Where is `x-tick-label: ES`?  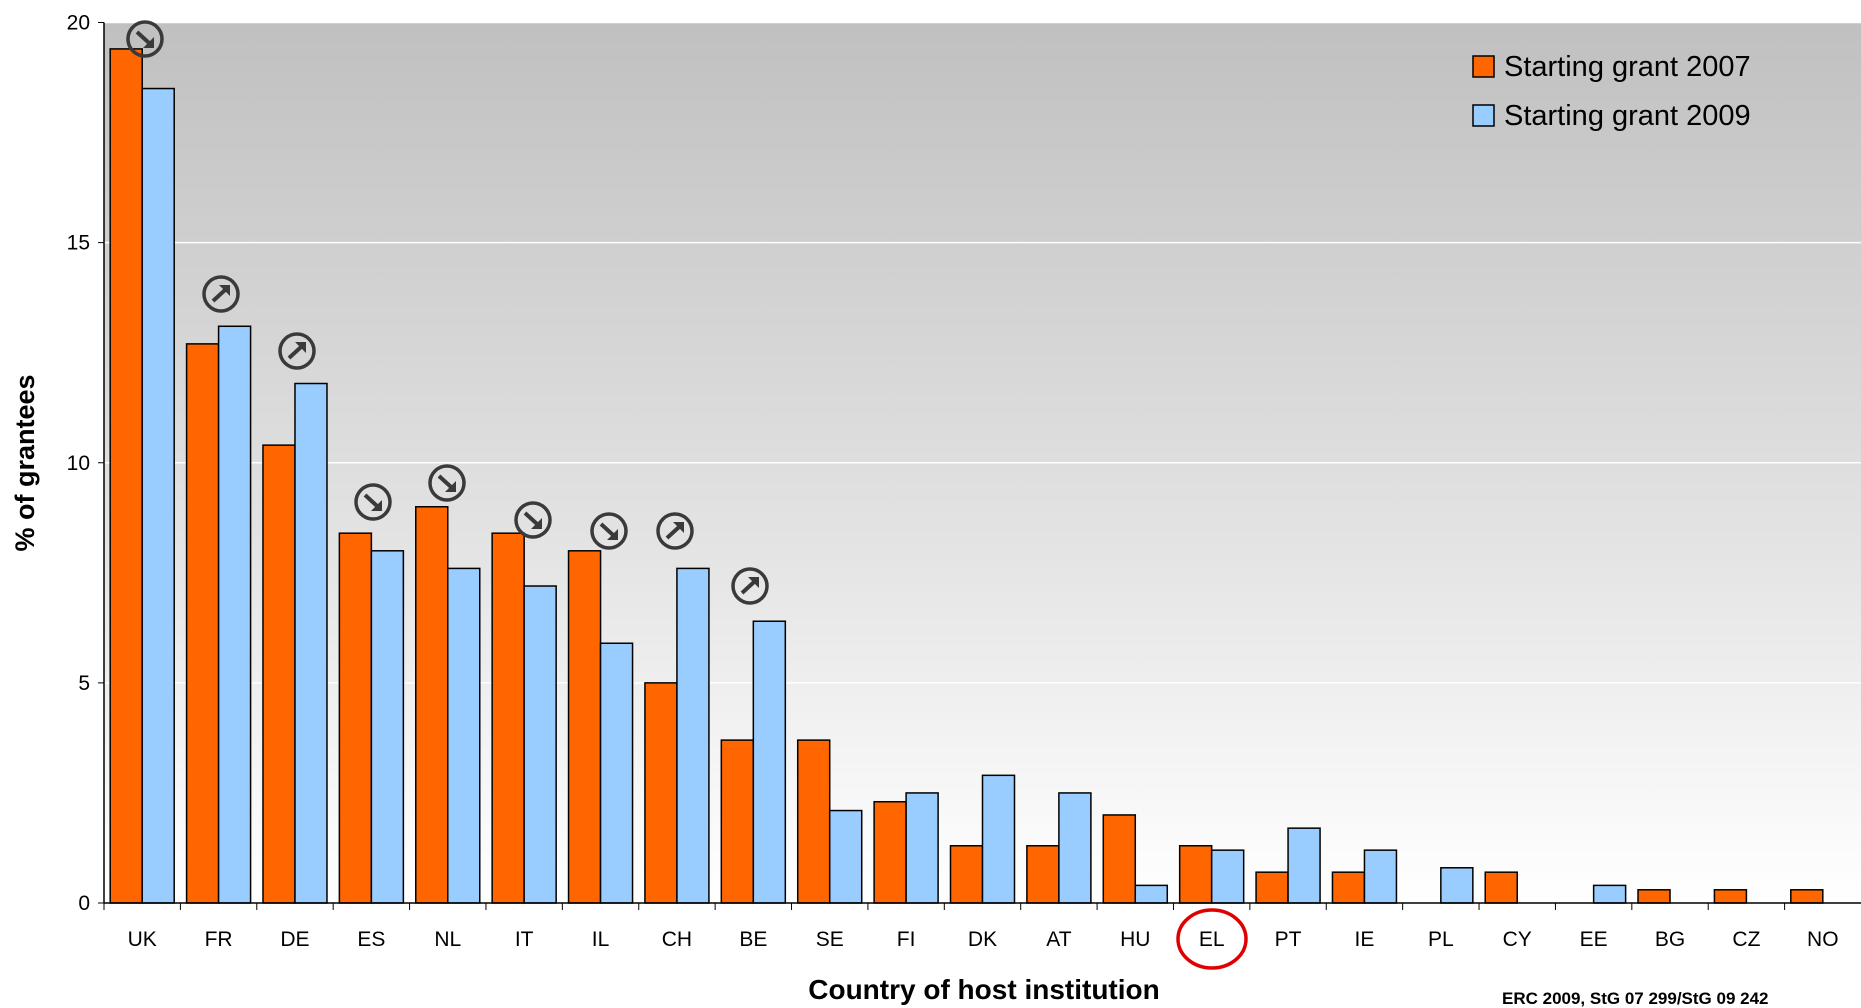 x-tick-label: ES is located at coordinates (371, 939).